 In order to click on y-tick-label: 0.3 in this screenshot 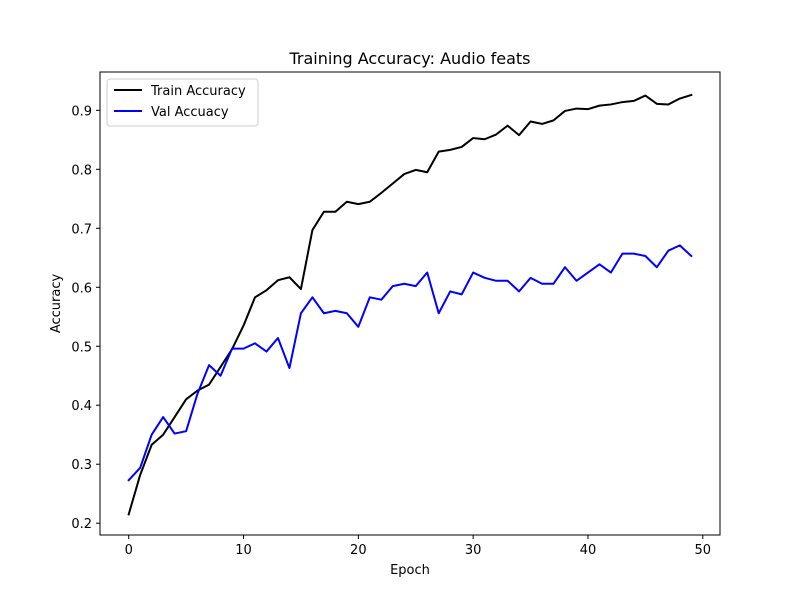, I will do `click(81, 465)`.